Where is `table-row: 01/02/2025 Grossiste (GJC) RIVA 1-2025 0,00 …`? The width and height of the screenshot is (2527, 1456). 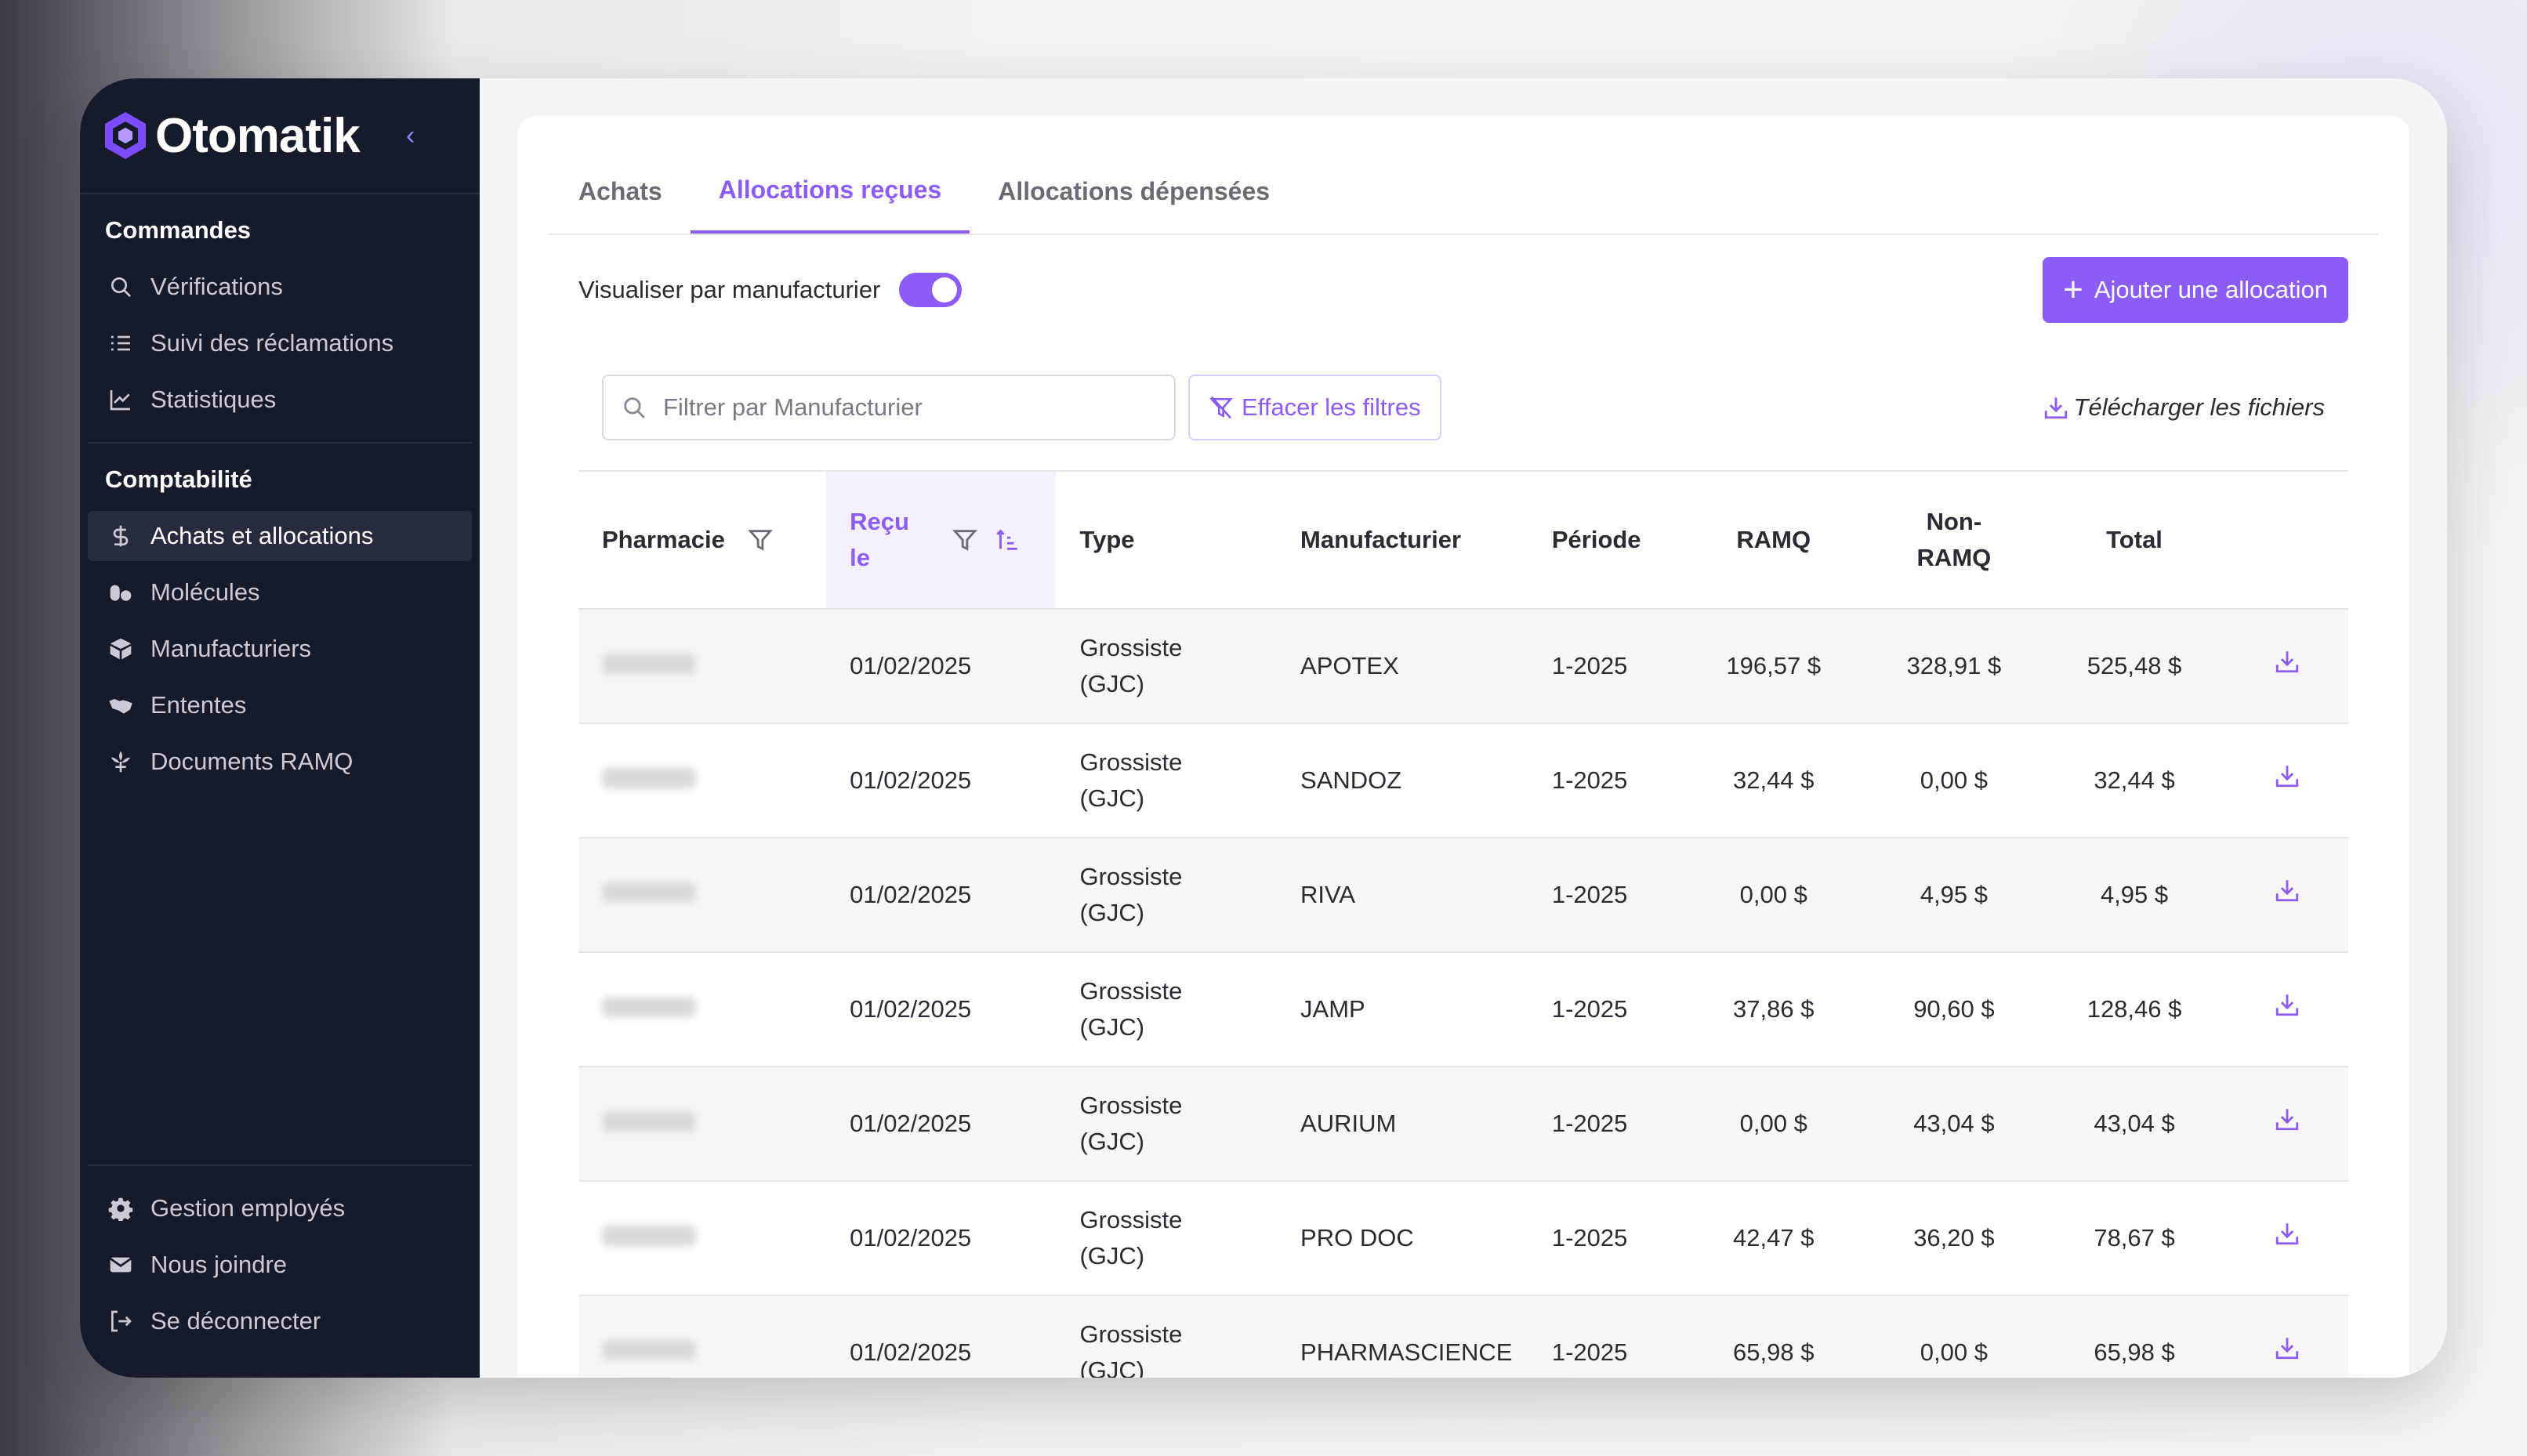
table-row: 01/02/2025 Grossiste (GJC) RIVA 1-2025 0,00 … is located at coordinates (1463, 895).